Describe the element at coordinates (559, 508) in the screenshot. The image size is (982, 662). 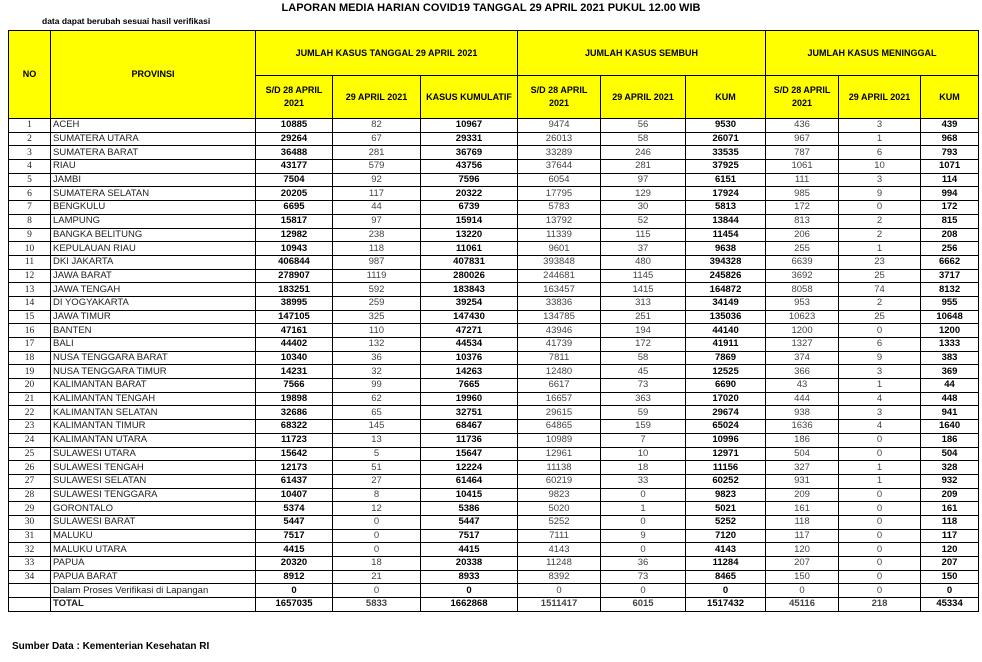
I see `value-cell: 5020` at that location.